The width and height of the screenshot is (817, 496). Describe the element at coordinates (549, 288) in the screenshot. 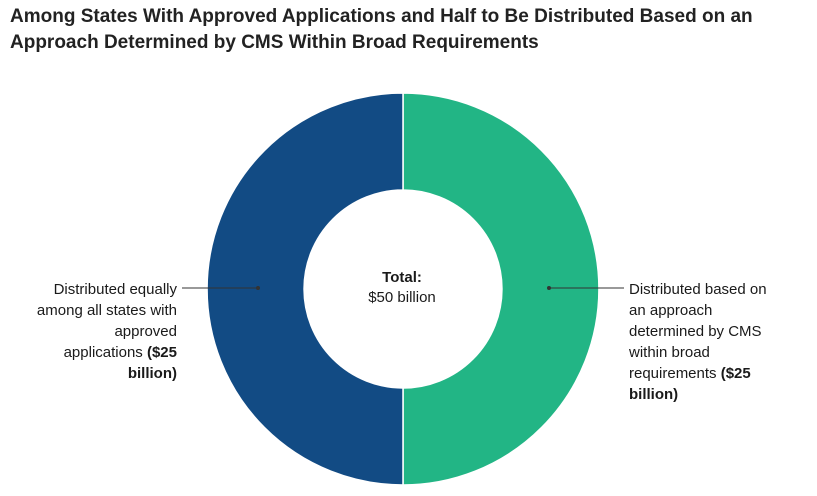

I see `right-leader-dot` at that location.